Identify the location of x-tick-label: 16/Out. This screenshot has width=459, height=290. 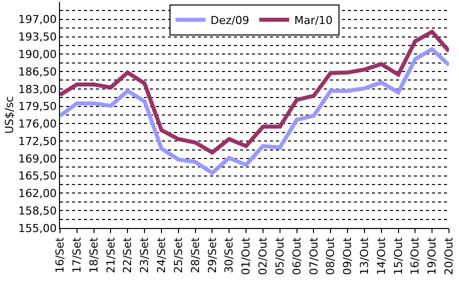
(415, 256).